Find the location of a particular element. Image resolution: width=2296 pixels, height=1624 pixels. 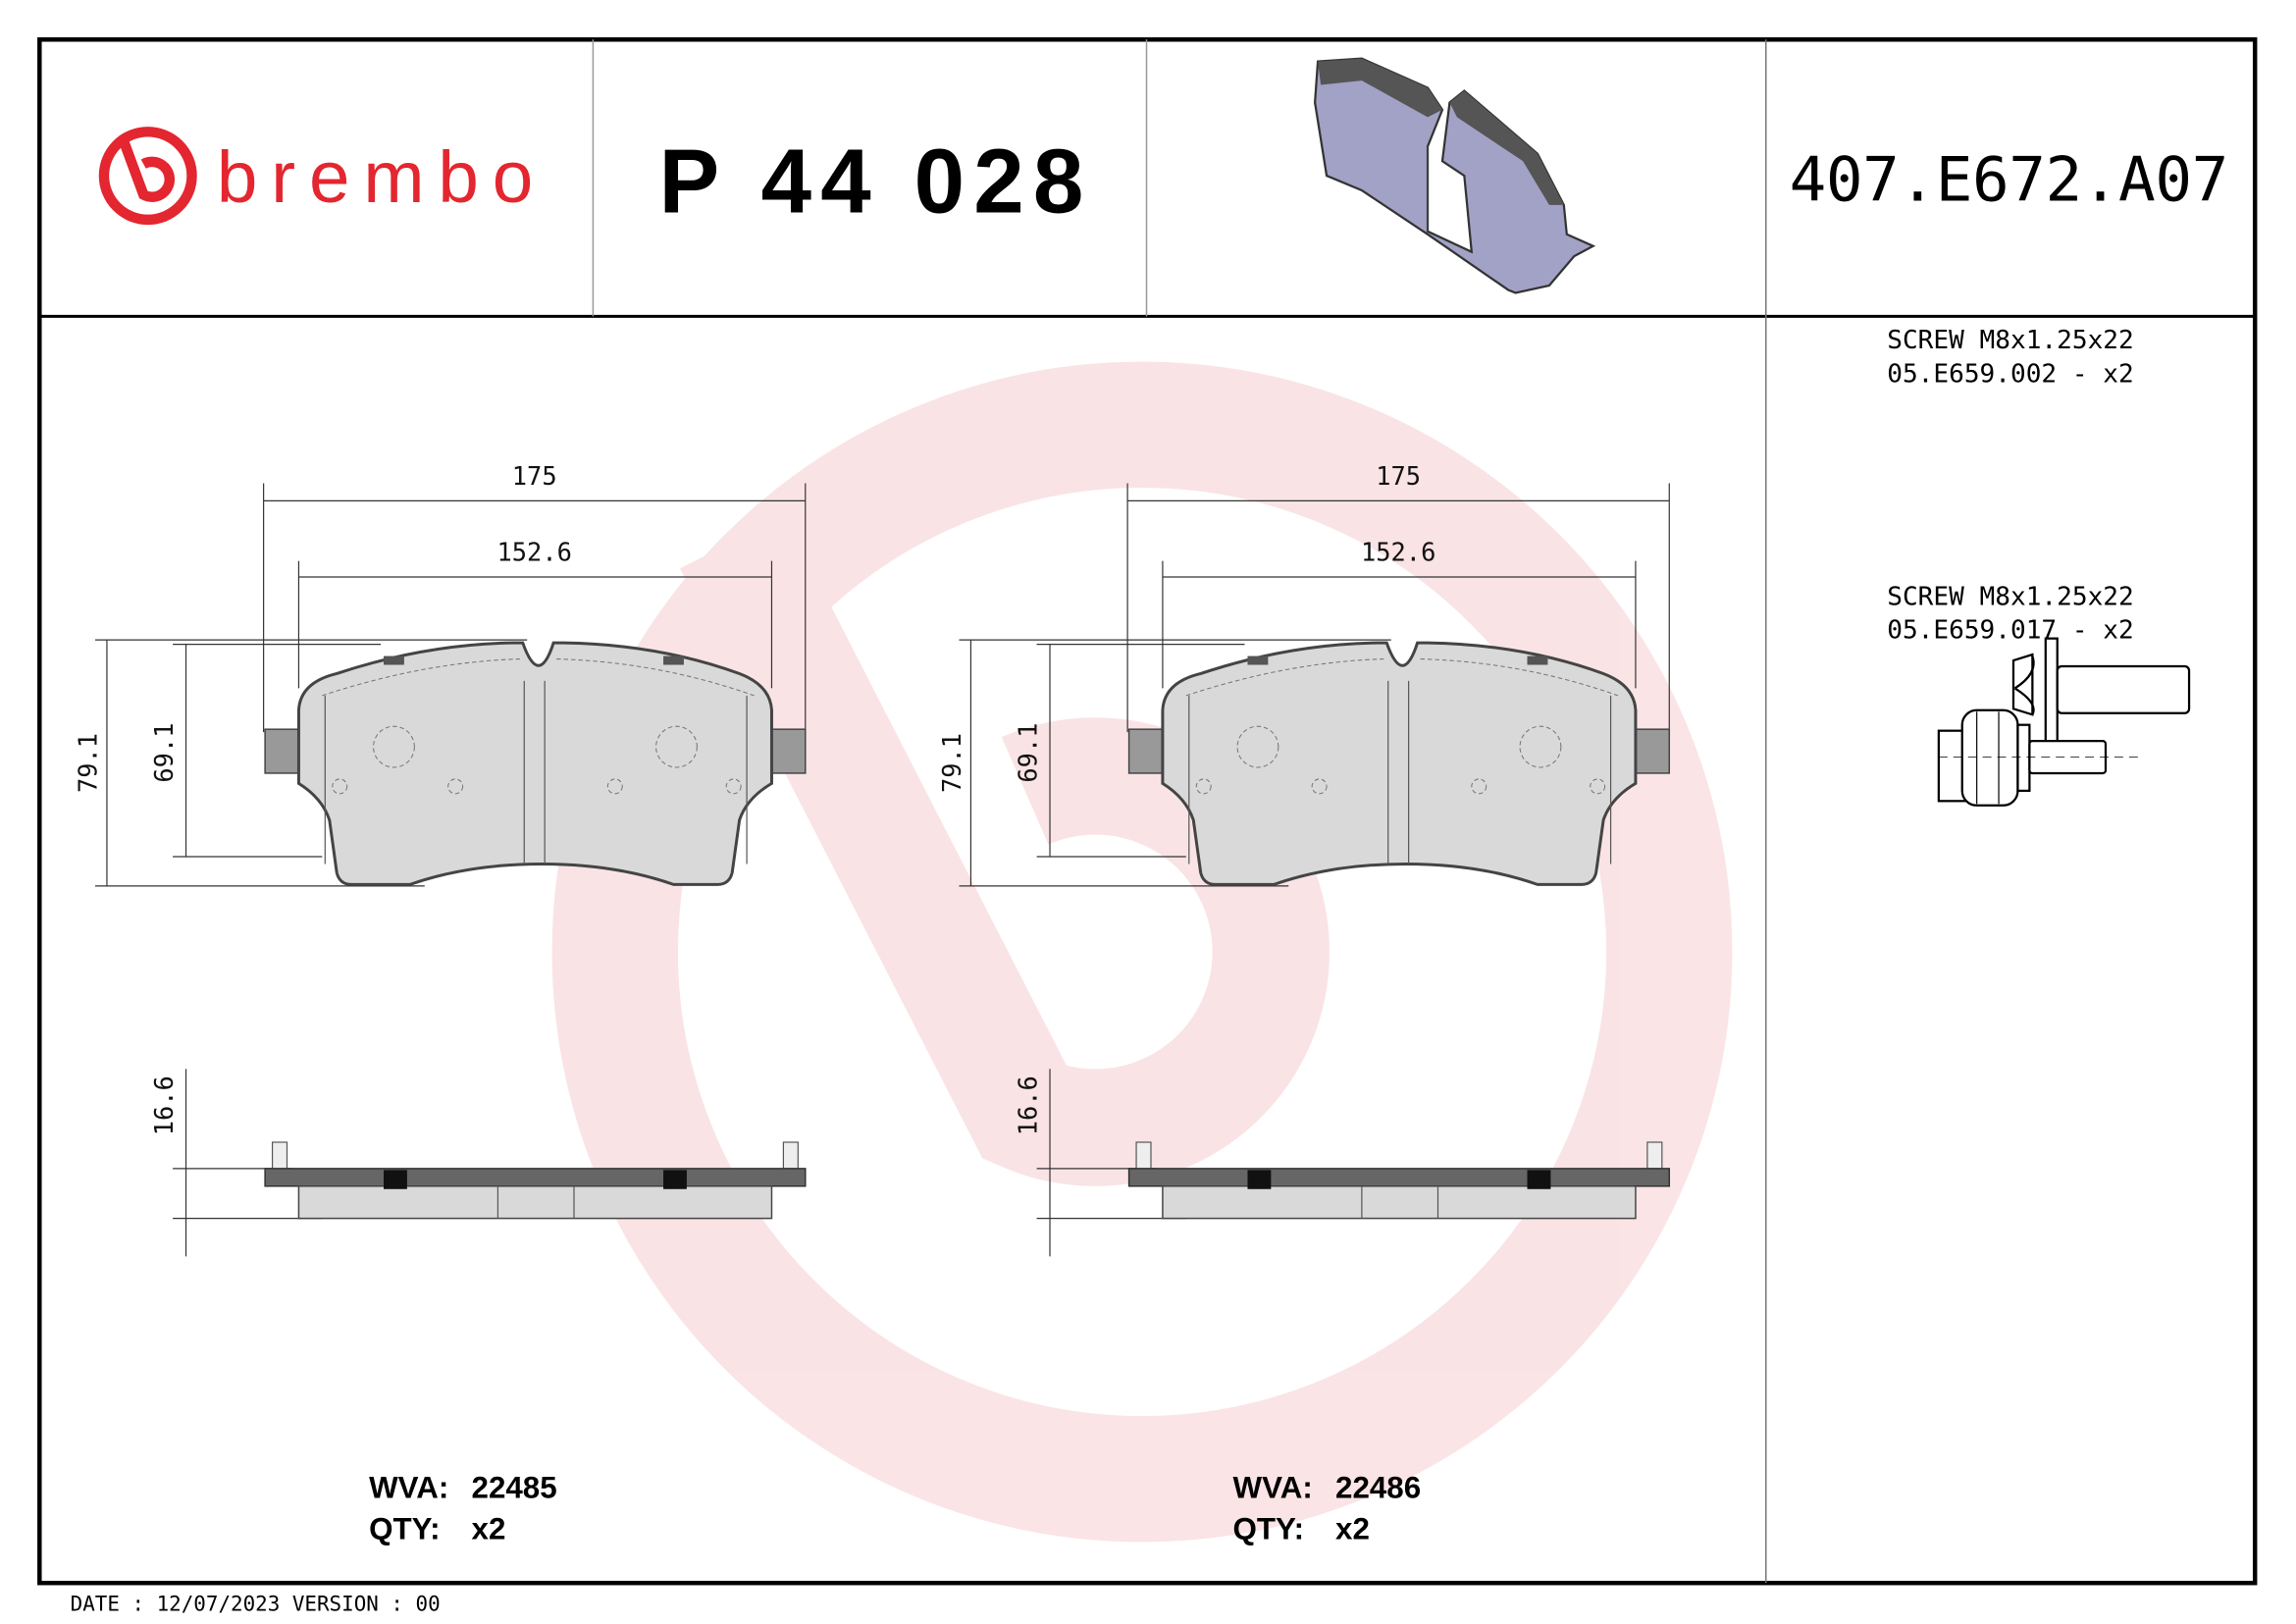

flange-bolt-icon is located at coordinates (2101, 690).